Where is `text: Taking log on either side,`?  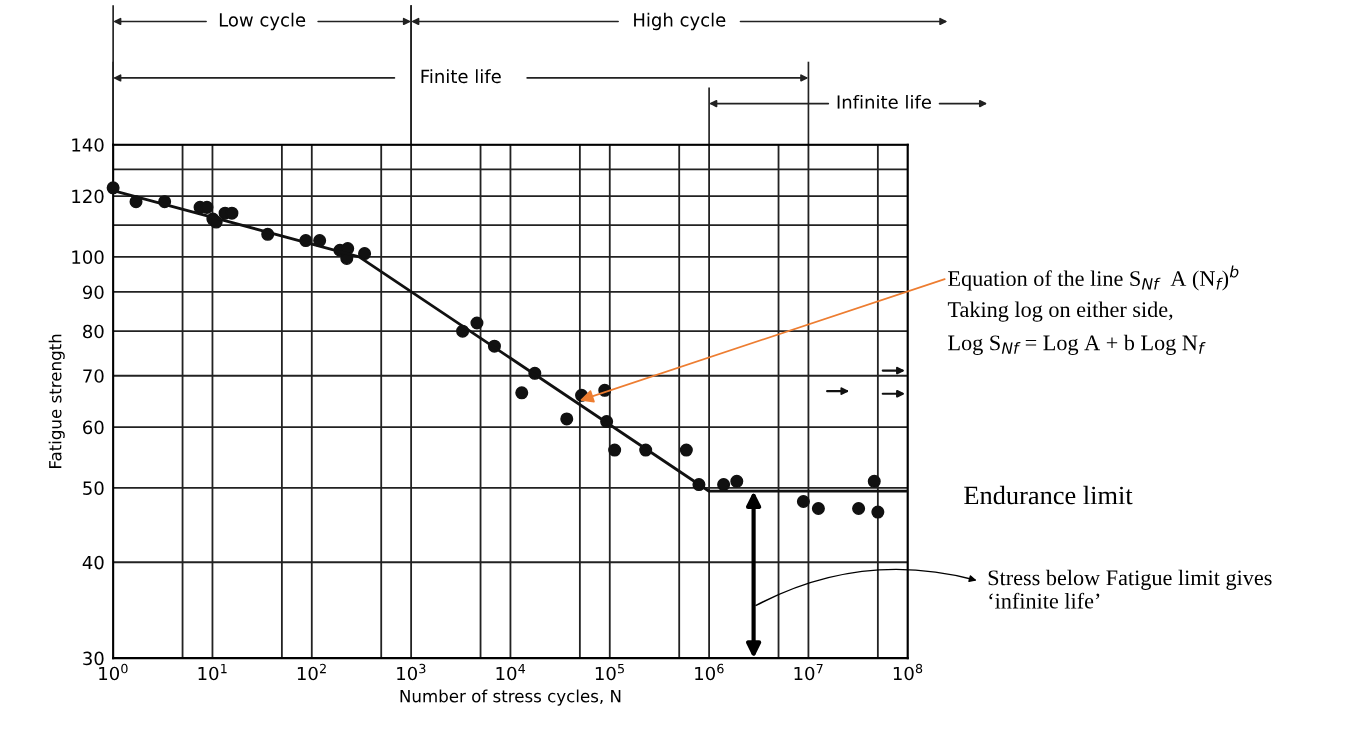 text: Taking log on either side, is located at coordinates (1060, 311).